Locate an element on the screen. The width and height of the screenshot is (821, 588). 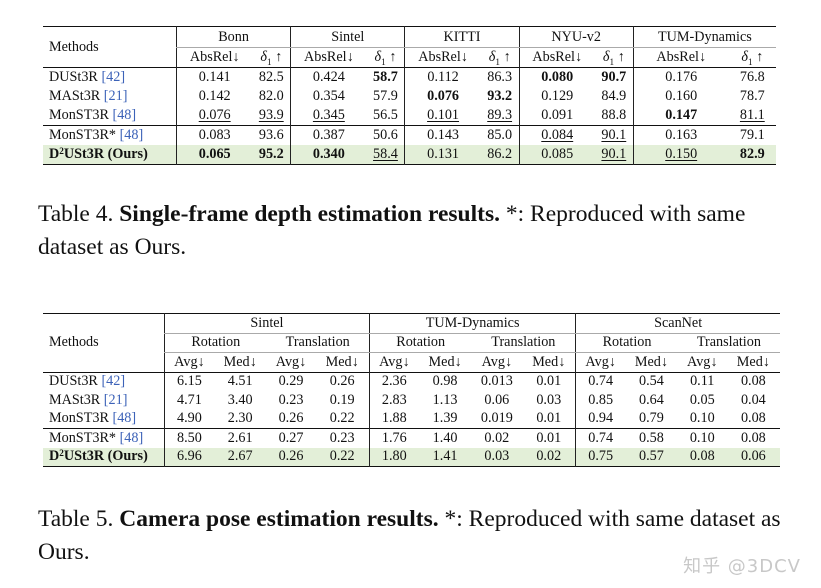
cell: 82.5 is located at coordinates (271, 77).